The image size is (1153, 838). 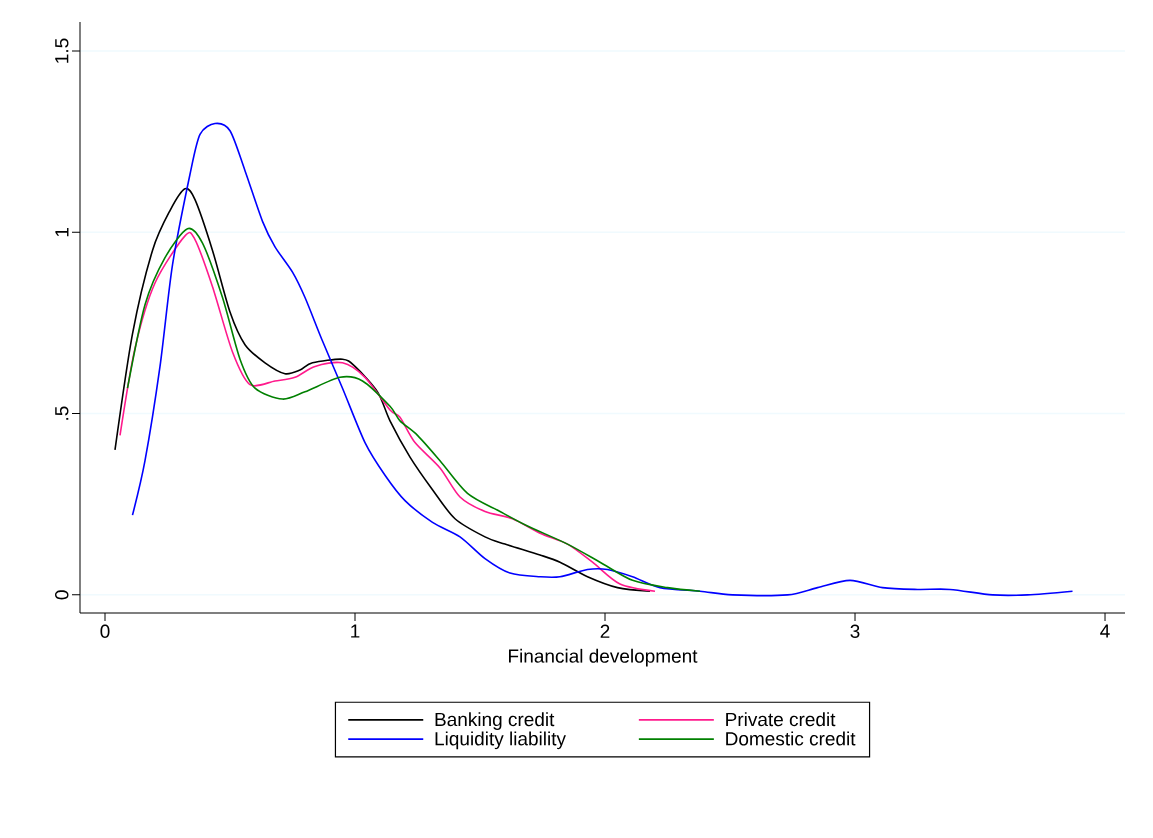 What do you see at coordinates (1105, 631) in the screenshot?
I see `x-tick-label: 4` at bounding box center [1105, 631].